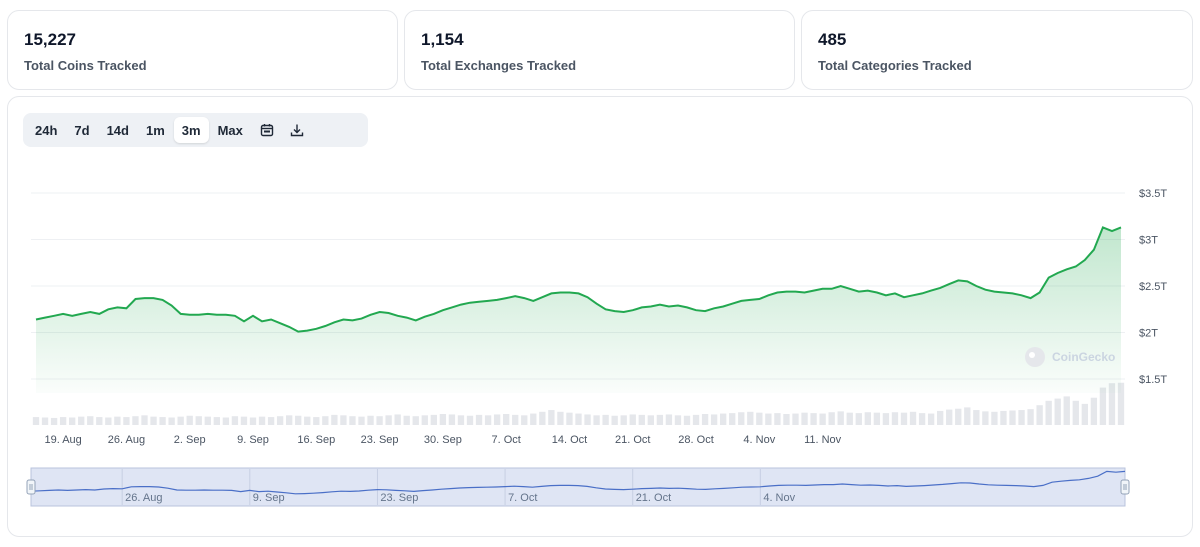  What do you see at coordinates (1153, 194) in the screenshot?
I see `y-tick-label: $3.5T` at bounding box center [1153, 194].